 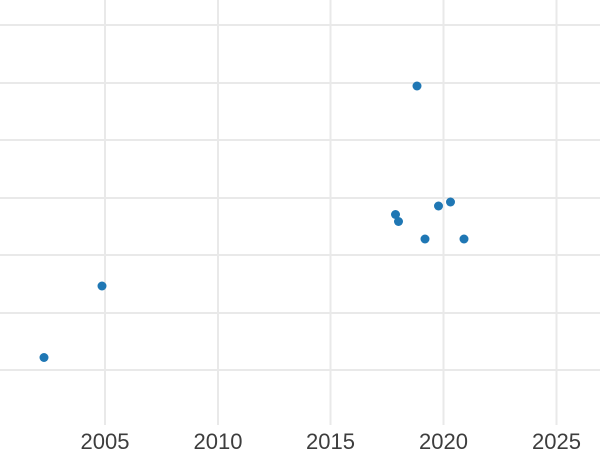 I want to click on x-tick-label: 2010, so click(x=218, y=439).